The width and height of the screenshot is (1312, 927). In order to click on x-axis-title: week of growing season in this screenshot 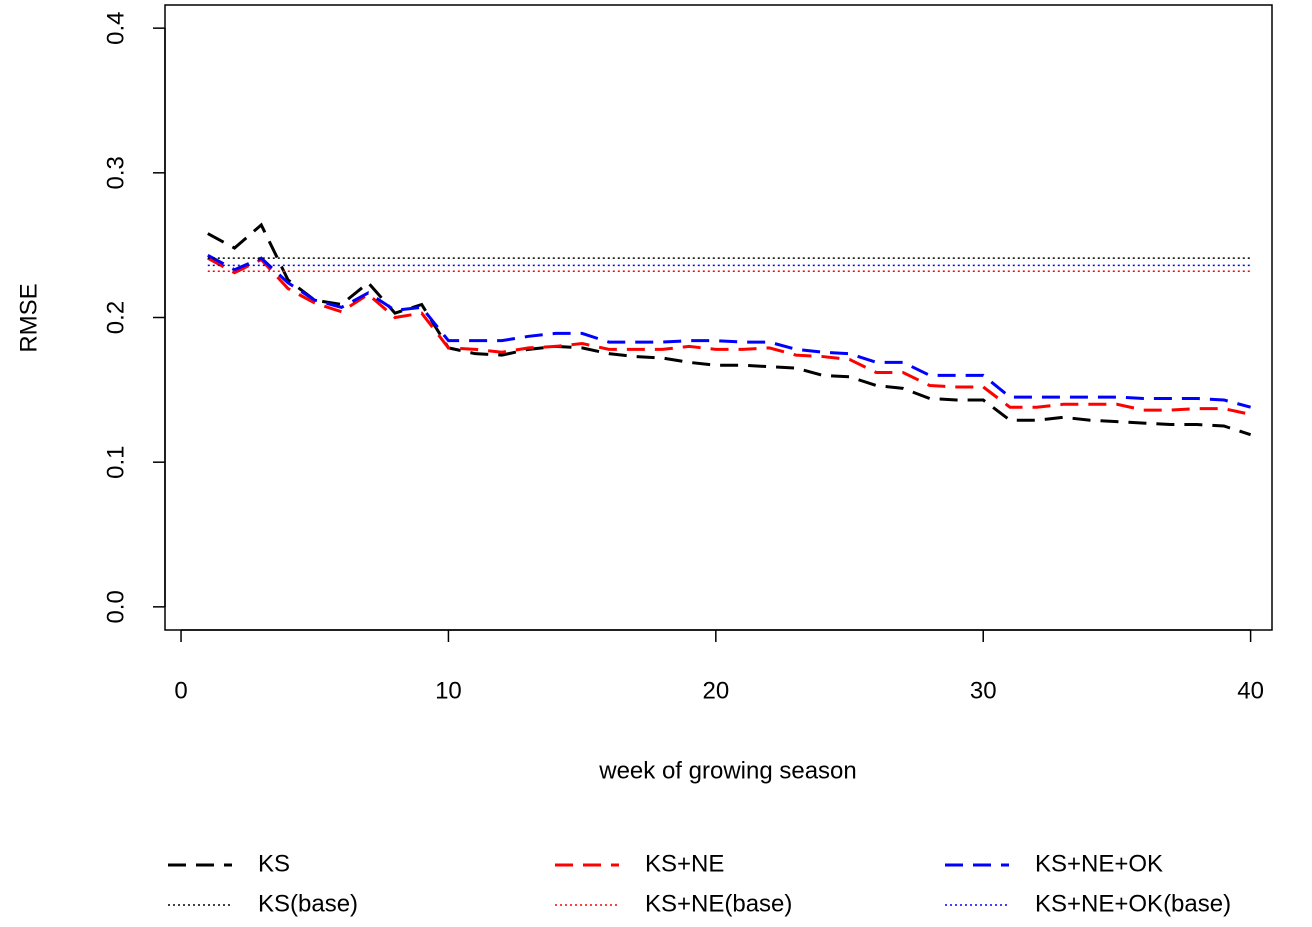, I will do `click(727, 770)`.